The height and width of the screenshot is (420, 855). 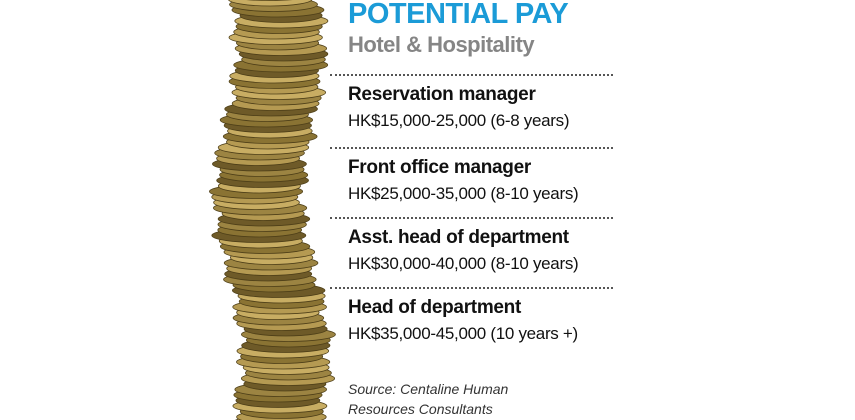 What do you see at coordinates (272, 210) in the screenshot?
I see `coin-stack` at bounding box center [272, 210].